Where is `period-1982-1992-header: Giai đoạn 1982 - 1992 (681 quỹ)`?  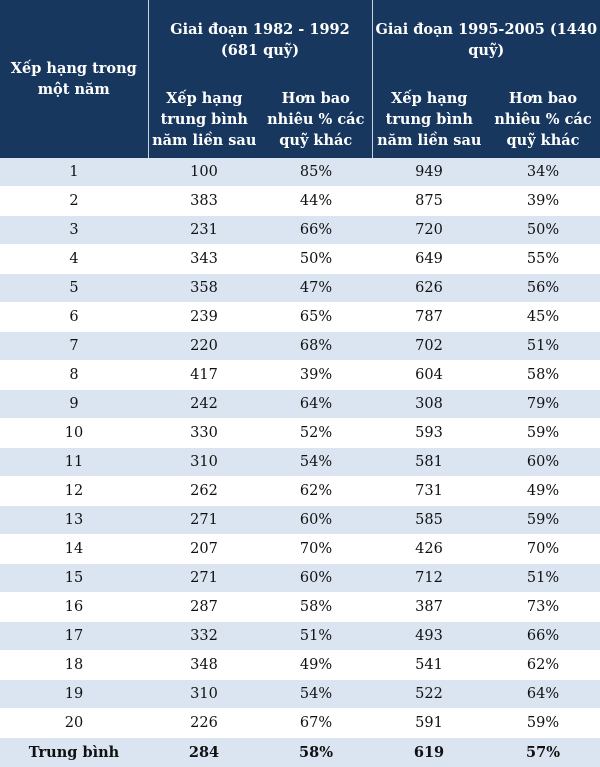
period-1982-1992-header: Giai đoạn 1982 - 1992 (681 quỹ) is located at coordinates (260, 40).